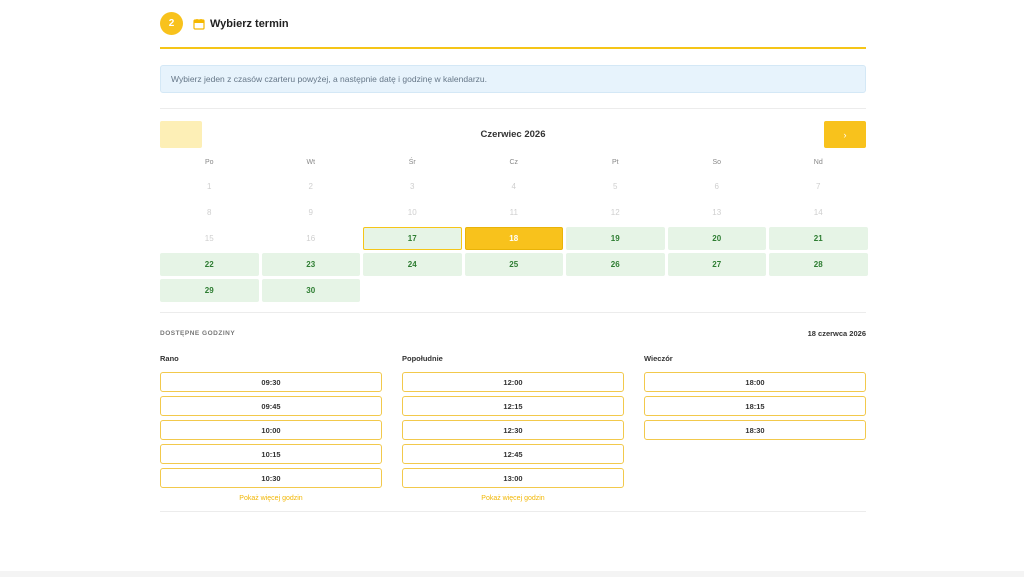  Describe the element at coordinates (716, 186) in the screenshot. I see `calendar-day: 6` at that location.